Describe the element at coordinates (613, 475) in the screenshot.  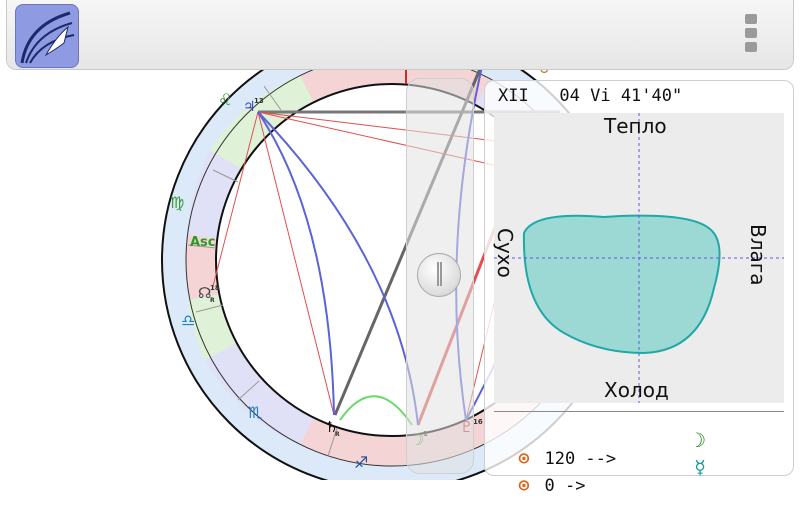
I see `aspect-row: ⊙ 0 -> ☿` at that location.